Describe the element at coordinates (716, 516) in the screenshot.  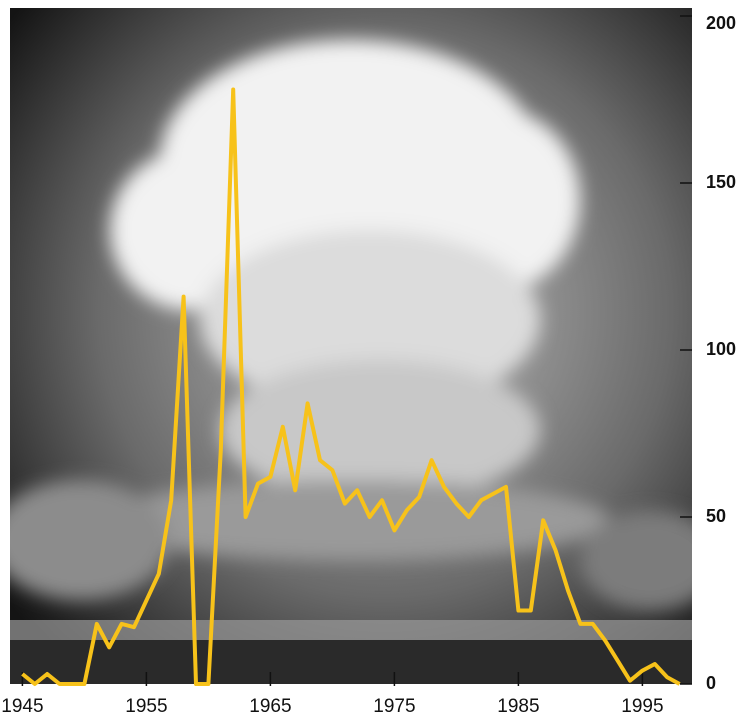
I see `y-tick-label: 50` at that location.